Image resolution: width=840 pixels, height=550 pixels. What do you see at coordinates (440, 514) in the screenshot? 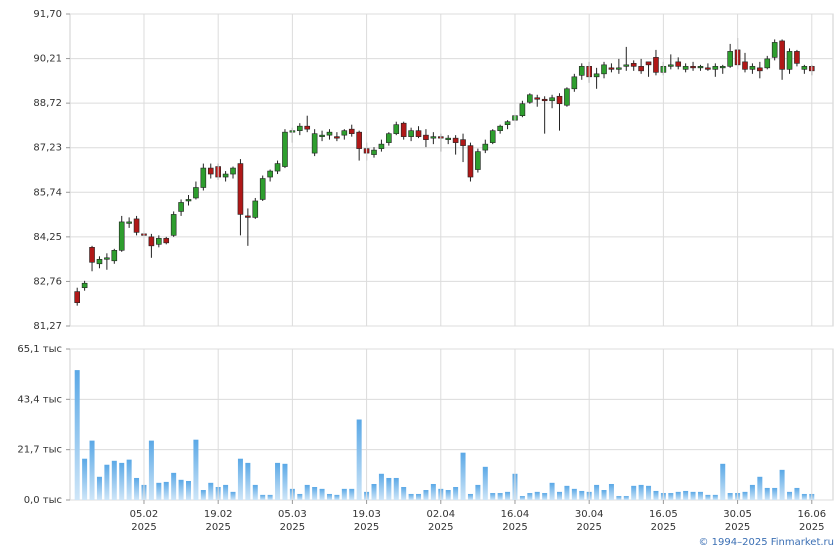
I see `x-tick-label: 02.04` at bounding box center [440, 514].